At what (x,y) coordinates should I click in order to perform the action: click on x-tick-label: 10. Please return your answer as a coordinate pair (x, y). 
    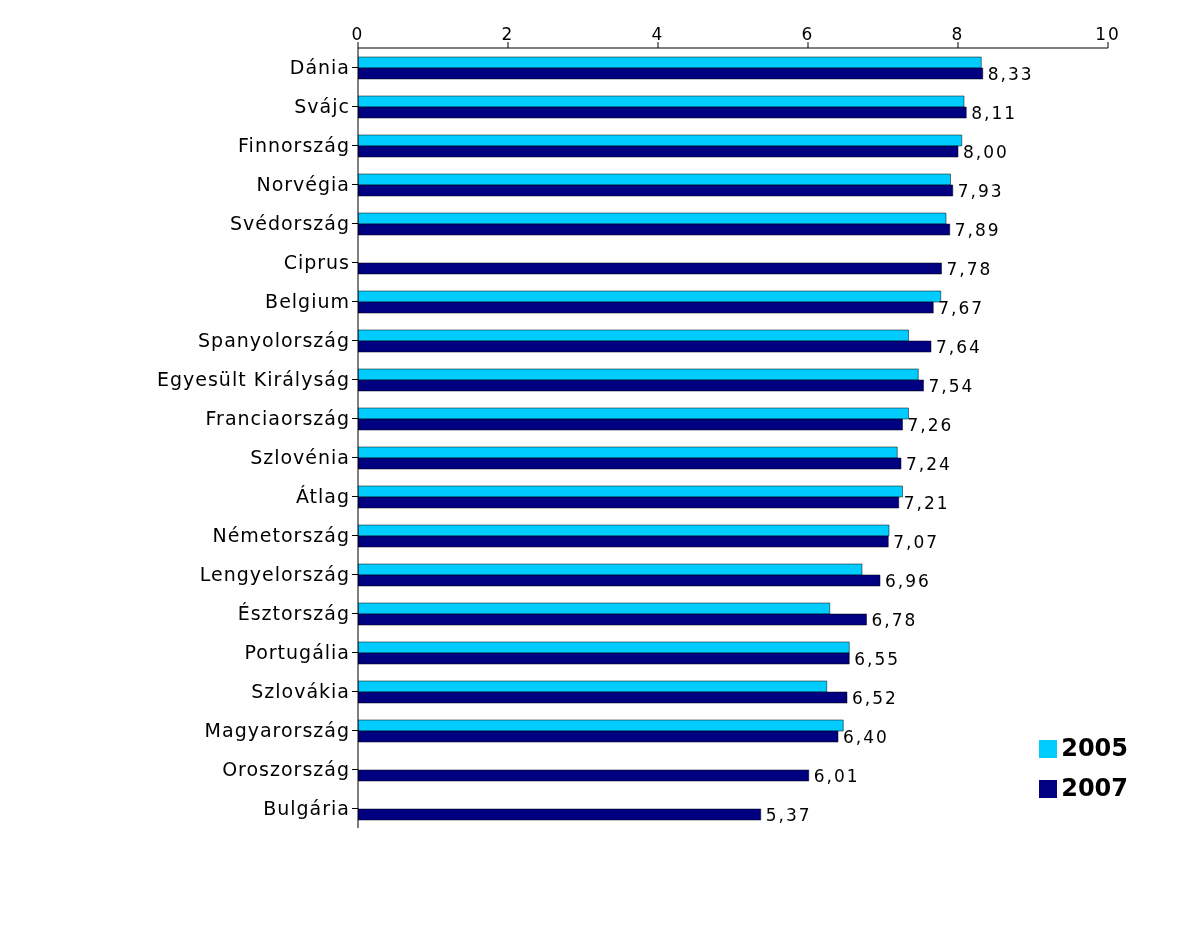
    Looking at the image, I should click on (1108, 34).